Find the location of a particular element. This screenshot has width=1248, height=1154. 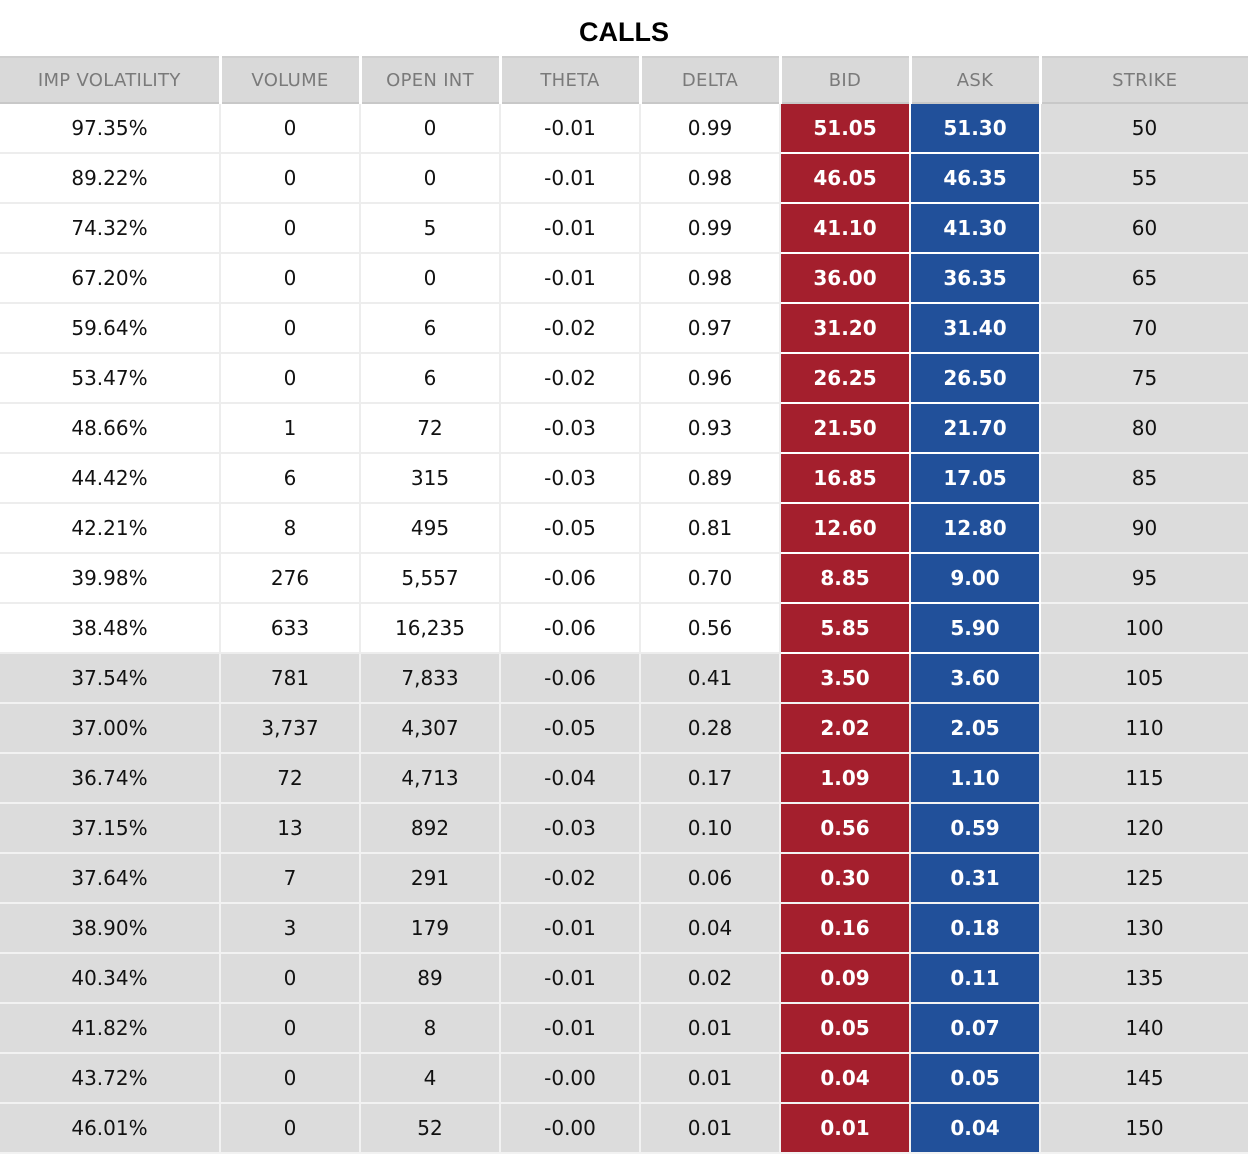

ask-price-cell: 5.90 is located at coordinates (975, 628).